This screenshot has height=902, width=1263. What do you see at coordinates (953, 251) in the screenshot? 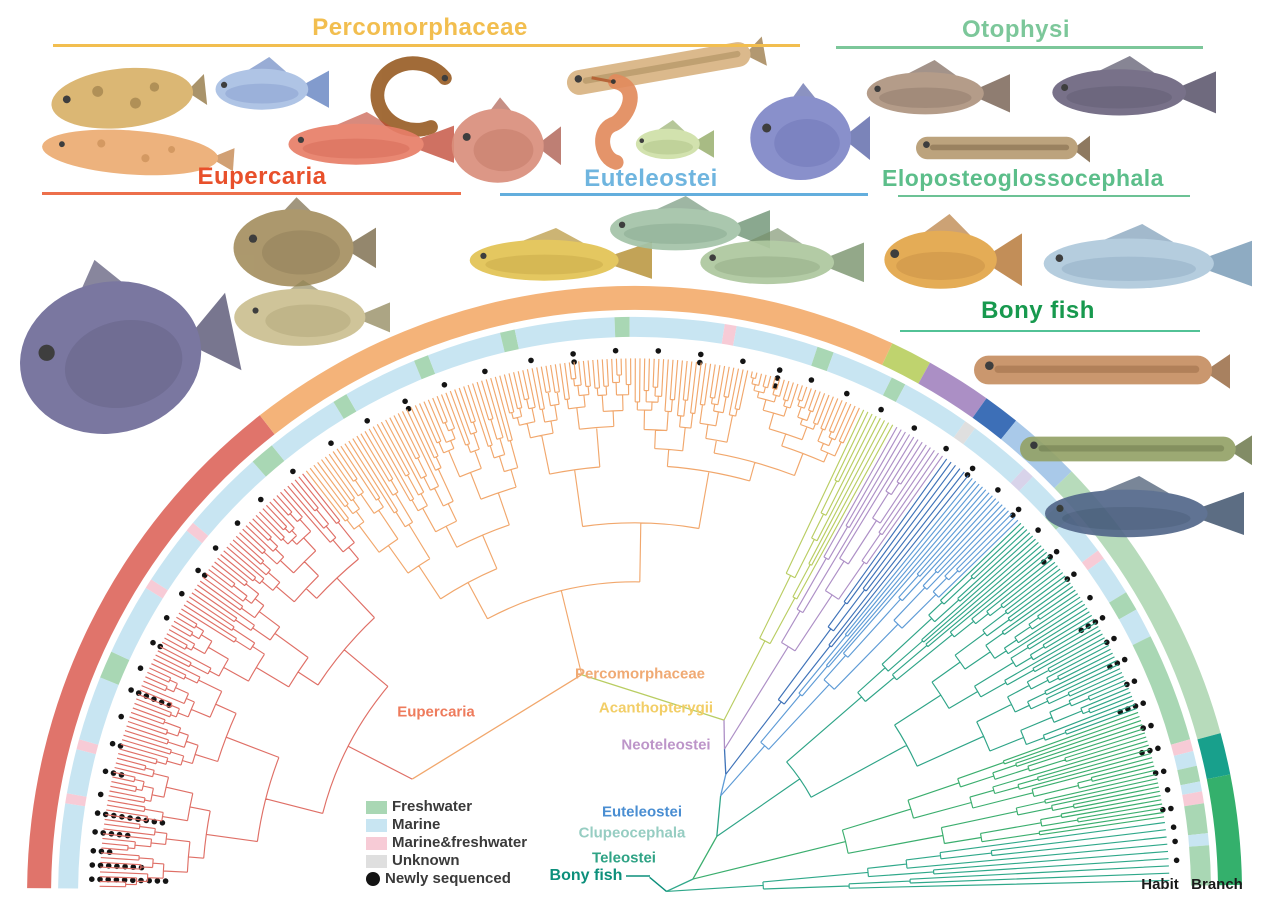
I see `fish-betta` at bounding box center [953, 251].